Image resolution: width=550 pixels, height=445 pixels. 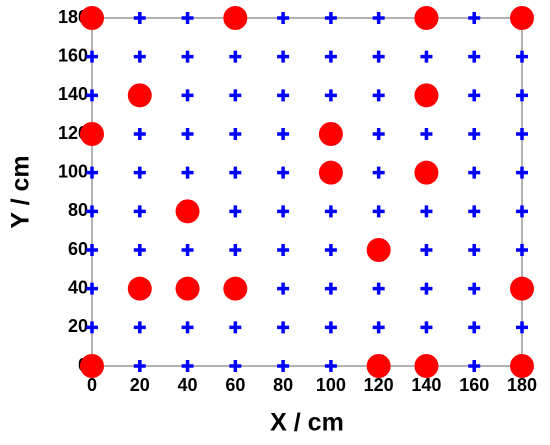 What do you see at coordinates (283, 385) in the screenshot?
I see `x-tick-label: 80` at bounding box center [283, 385].